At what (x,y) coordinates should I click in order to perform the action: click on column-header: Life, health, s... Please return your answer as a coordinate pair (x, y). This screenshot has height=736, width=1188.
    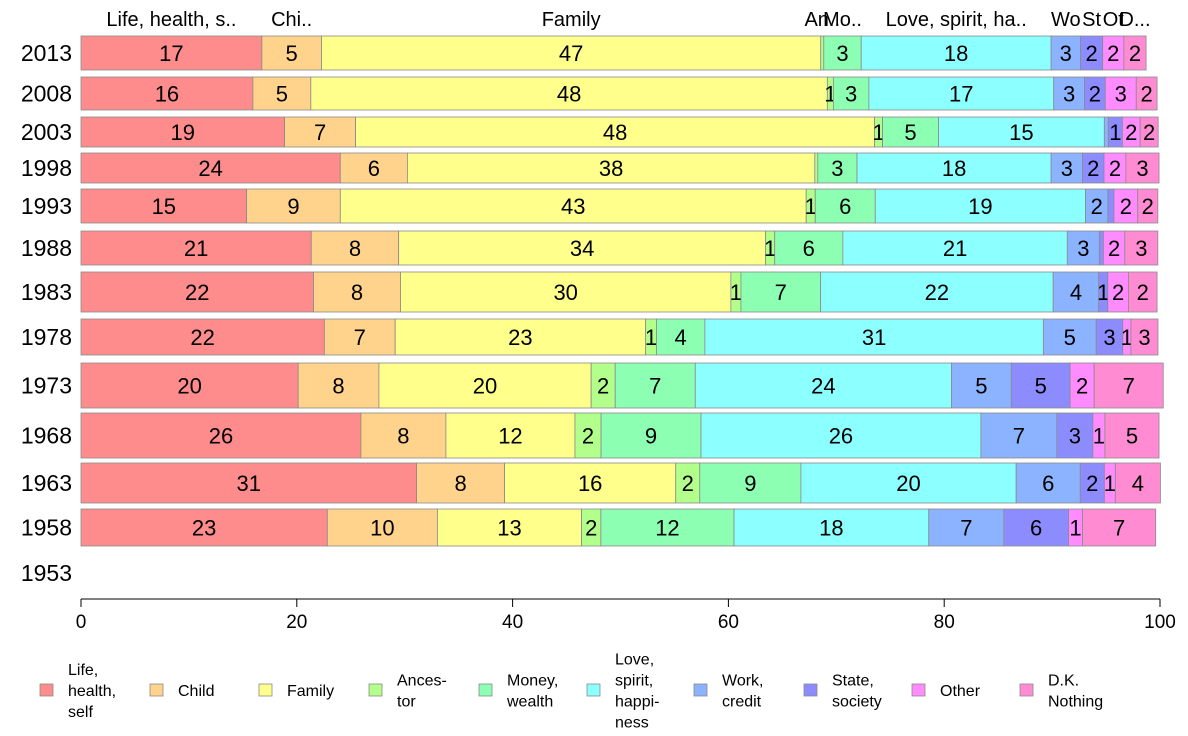
    Looking at the image, I should click on (171, 20).